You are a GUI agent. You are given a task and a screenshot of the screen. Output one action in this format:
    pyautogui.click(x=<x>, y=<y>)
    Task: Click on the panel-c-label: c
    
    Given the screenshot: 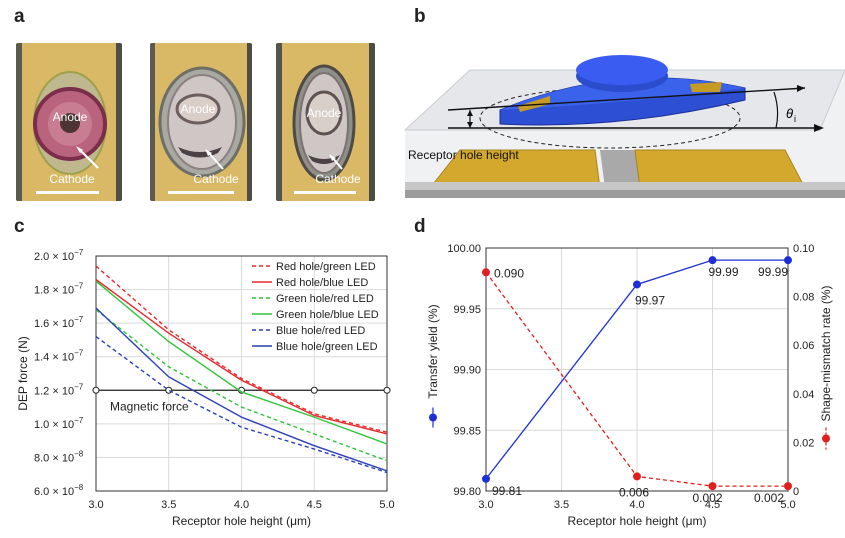 What is the action you would take?
    pyautogui.click(x=19, y=226)
    